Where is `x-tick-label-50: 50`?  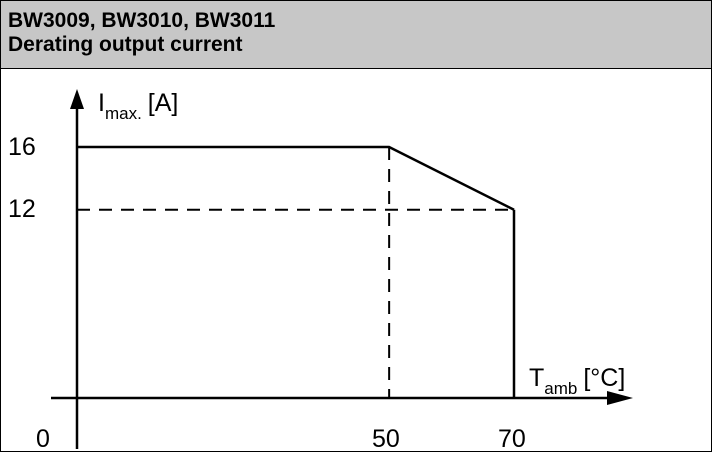
x-tick-label-50: 50 is located at coordinates (386, 438).